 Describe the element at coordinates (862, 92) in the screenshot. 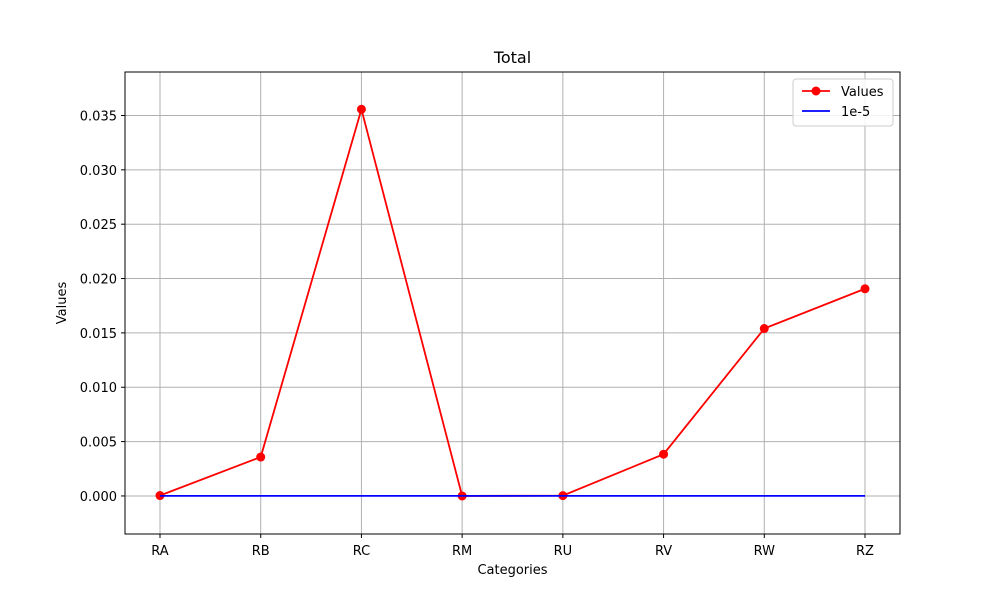

I see `legend-entry: Values` at that location.